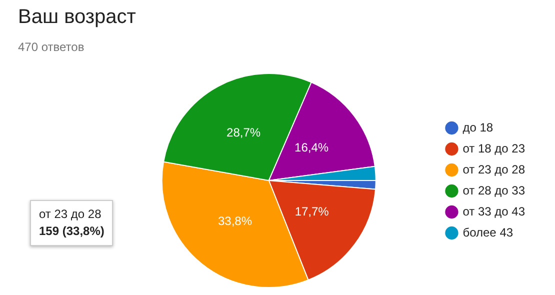 The width and height of the screenshot is (555, 295). What do you see at coordinates (494, 148) in the screenshot?
I see `legend-label: от 18 до 23` at bounding box center [494, 148].